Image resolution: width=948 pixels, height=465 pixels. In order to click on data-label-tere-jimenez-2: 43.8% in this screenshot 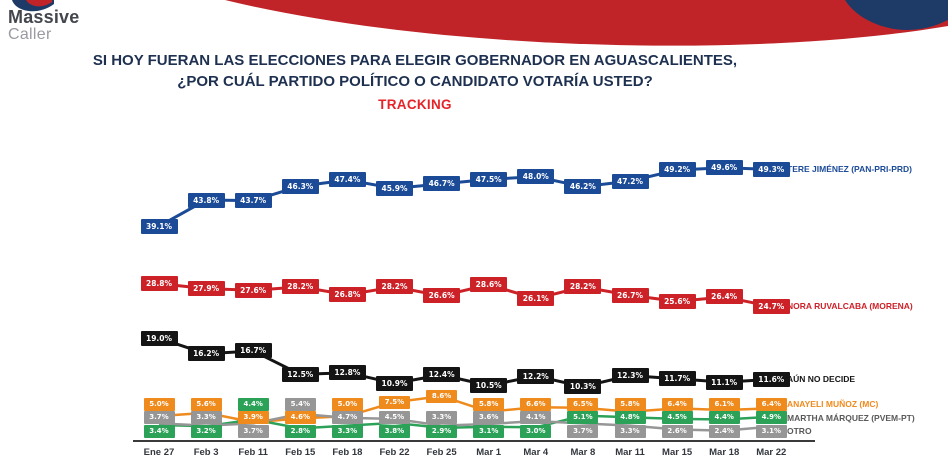, I will do `click(206, 200)`.